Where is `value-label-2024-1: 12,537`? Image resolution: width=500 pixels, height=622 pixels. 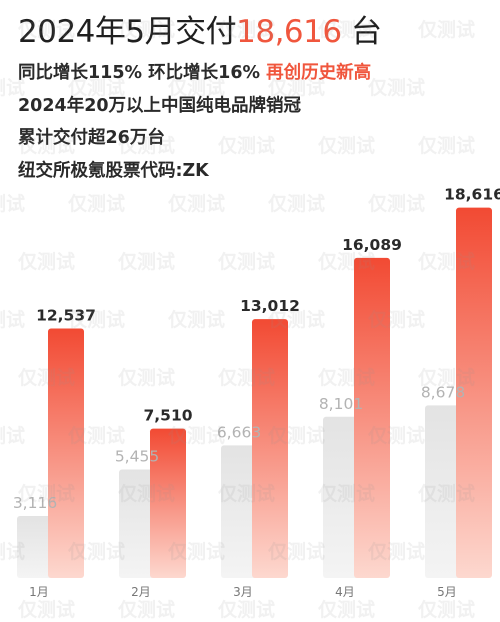
value-label-2024-1: 12,537 is located at coordinates (66, 316).